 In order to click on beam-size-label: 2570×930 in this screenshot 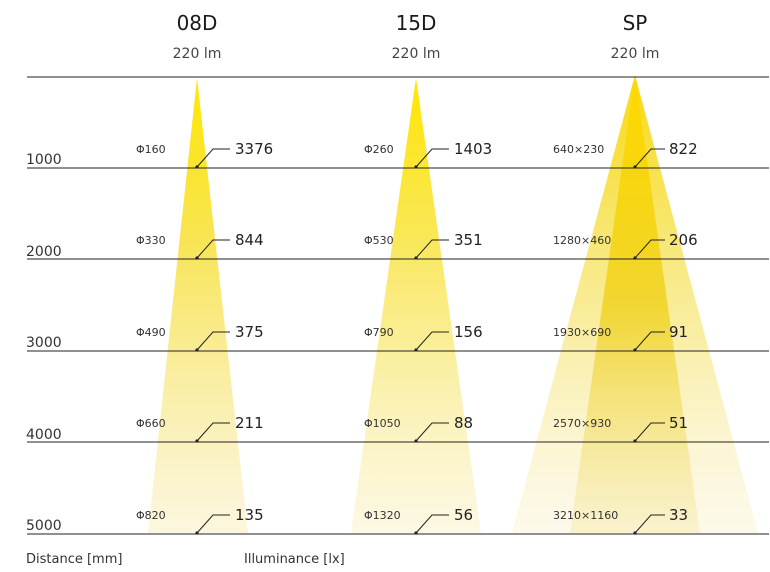, I will do `click(582, 423)`.